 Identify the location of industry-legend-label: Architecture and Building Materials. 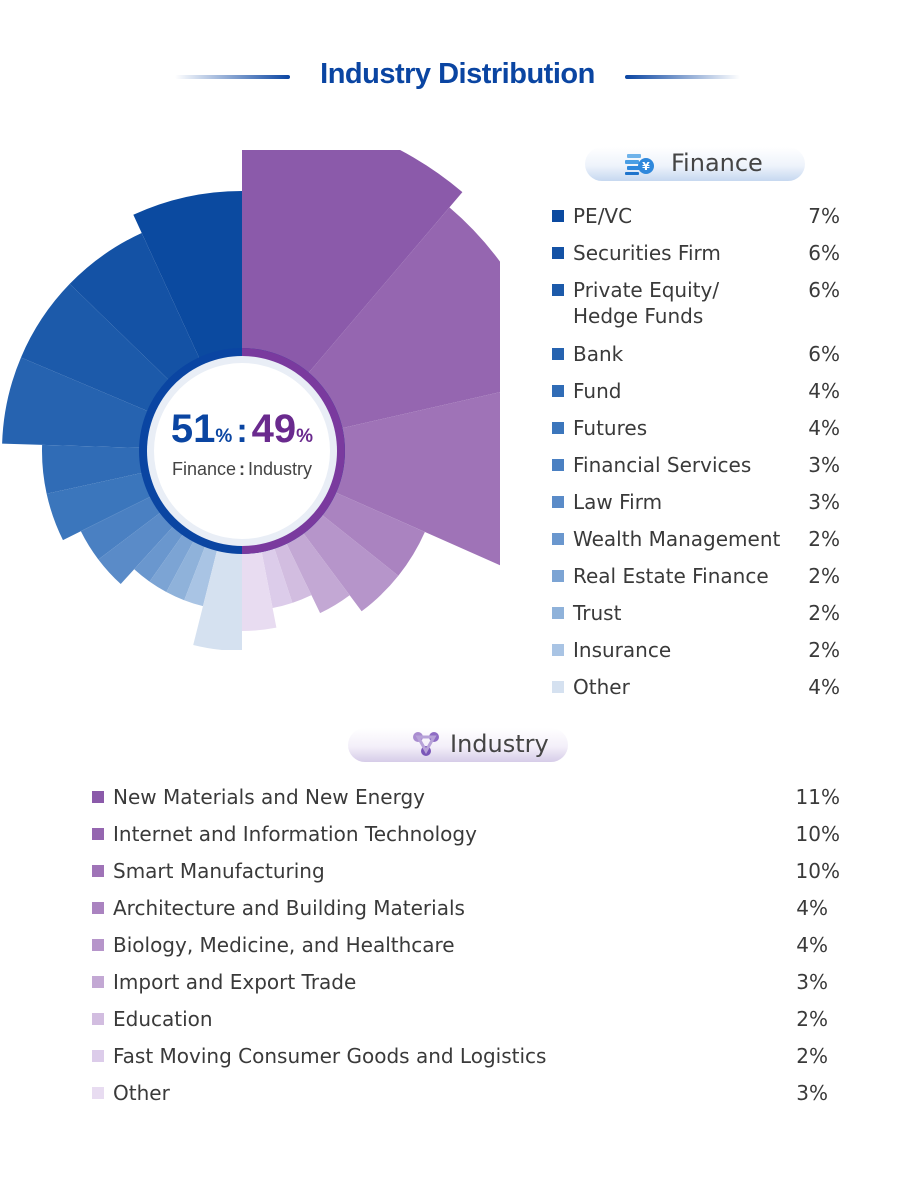
(289, 908).